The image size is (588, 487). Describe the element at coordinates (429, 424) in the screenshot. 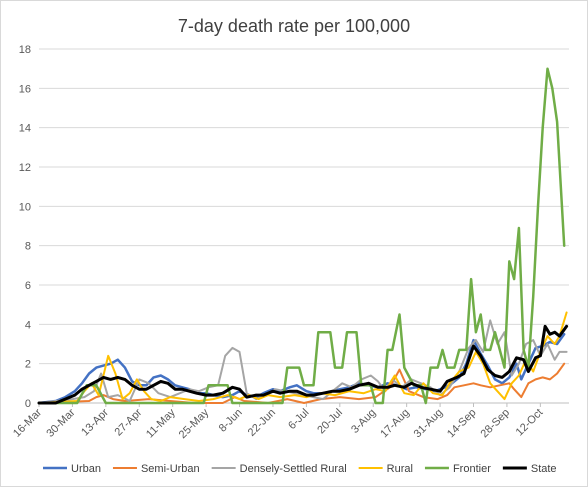

I see `x-tick-label: 31-Aug` at that location.